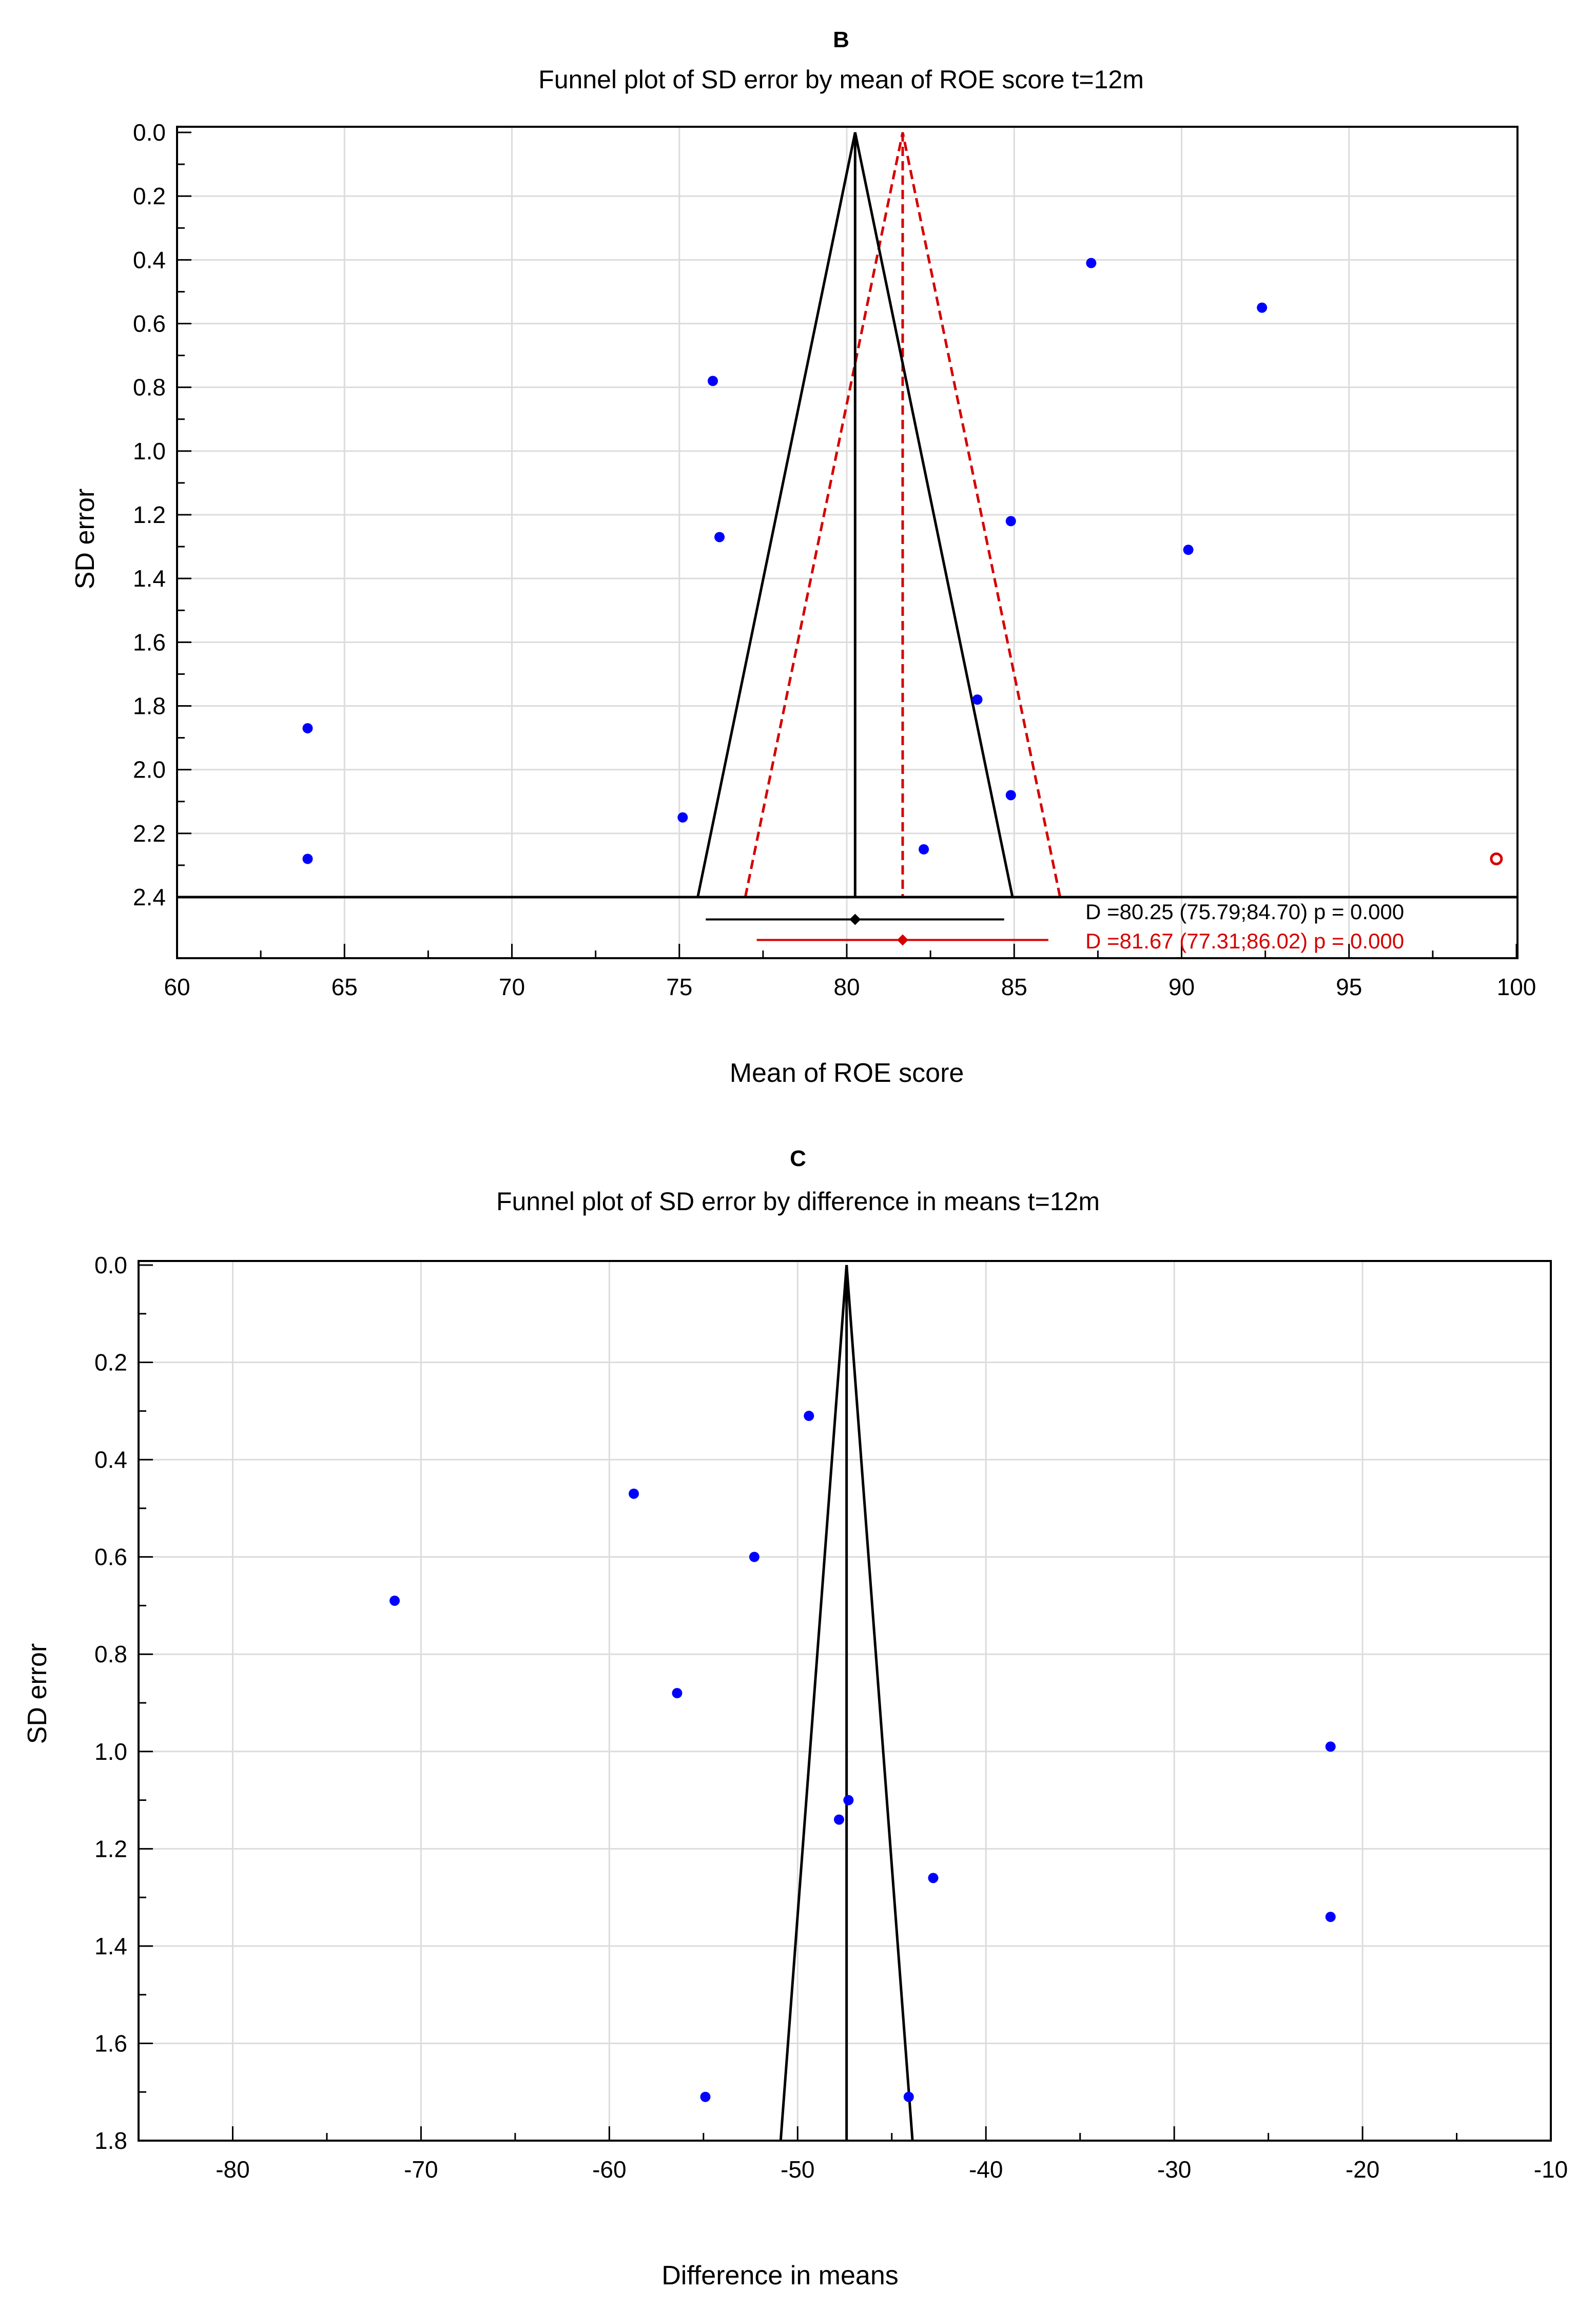  I want to click on panel-c-y-axis-label: SD error, so click(37, 1693).